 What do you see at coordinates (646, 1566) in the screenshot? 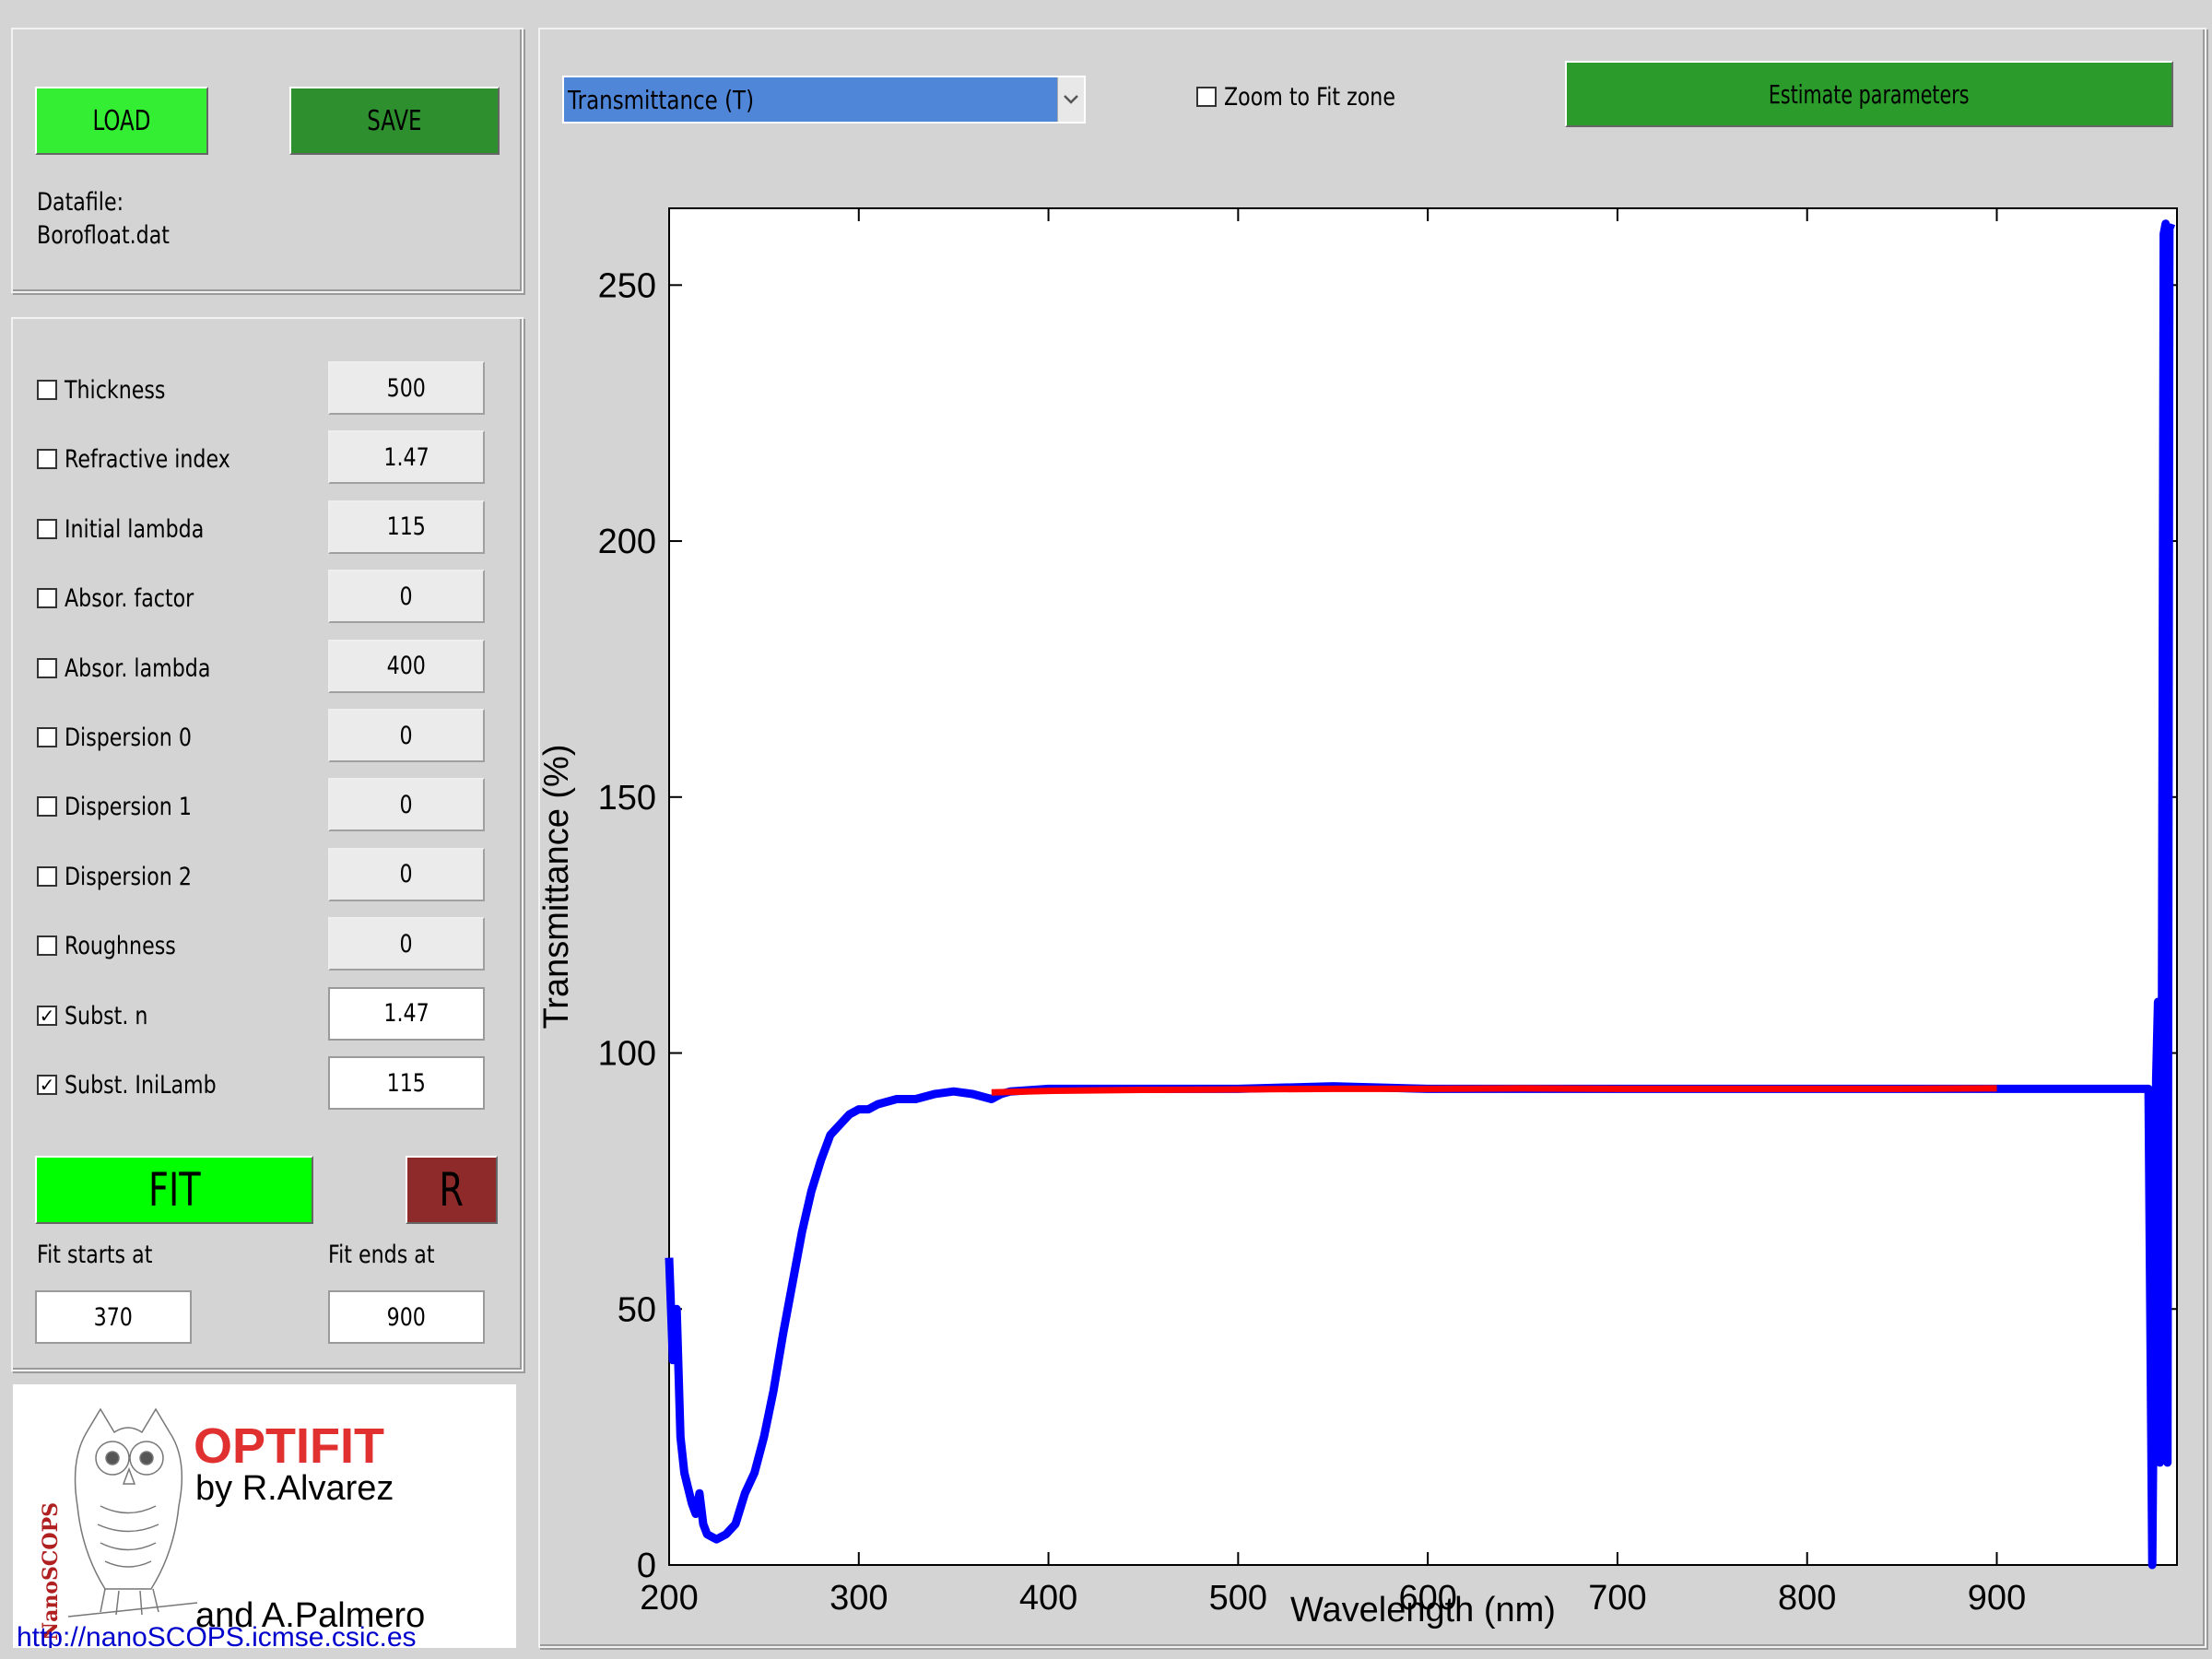
I see `y-tick-label: 0` at bounding box center [646, 1566].